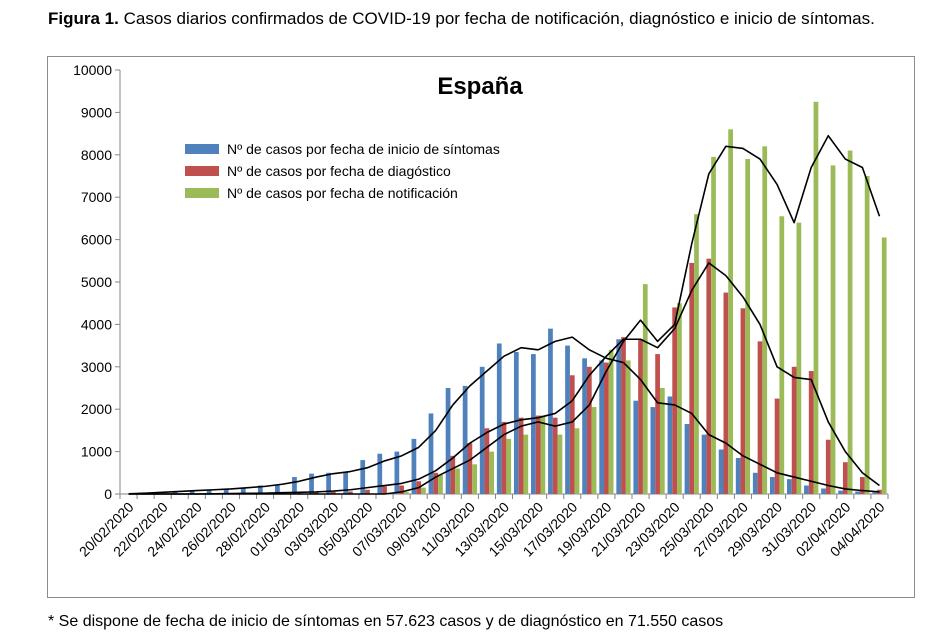 Image resolution: width=947 pixels, height=642 pixels. Describe the element at coordinates (96, 112) in the screenshot. I see `y-tick-label: 9000` at that location.